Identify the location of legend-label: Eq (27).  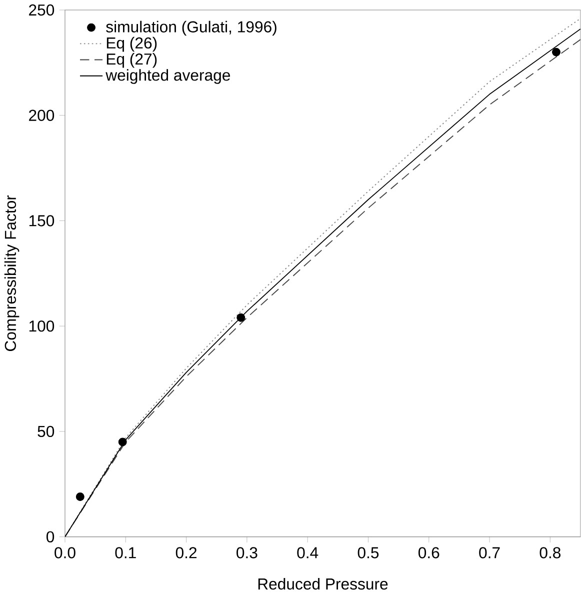
(132, 60).